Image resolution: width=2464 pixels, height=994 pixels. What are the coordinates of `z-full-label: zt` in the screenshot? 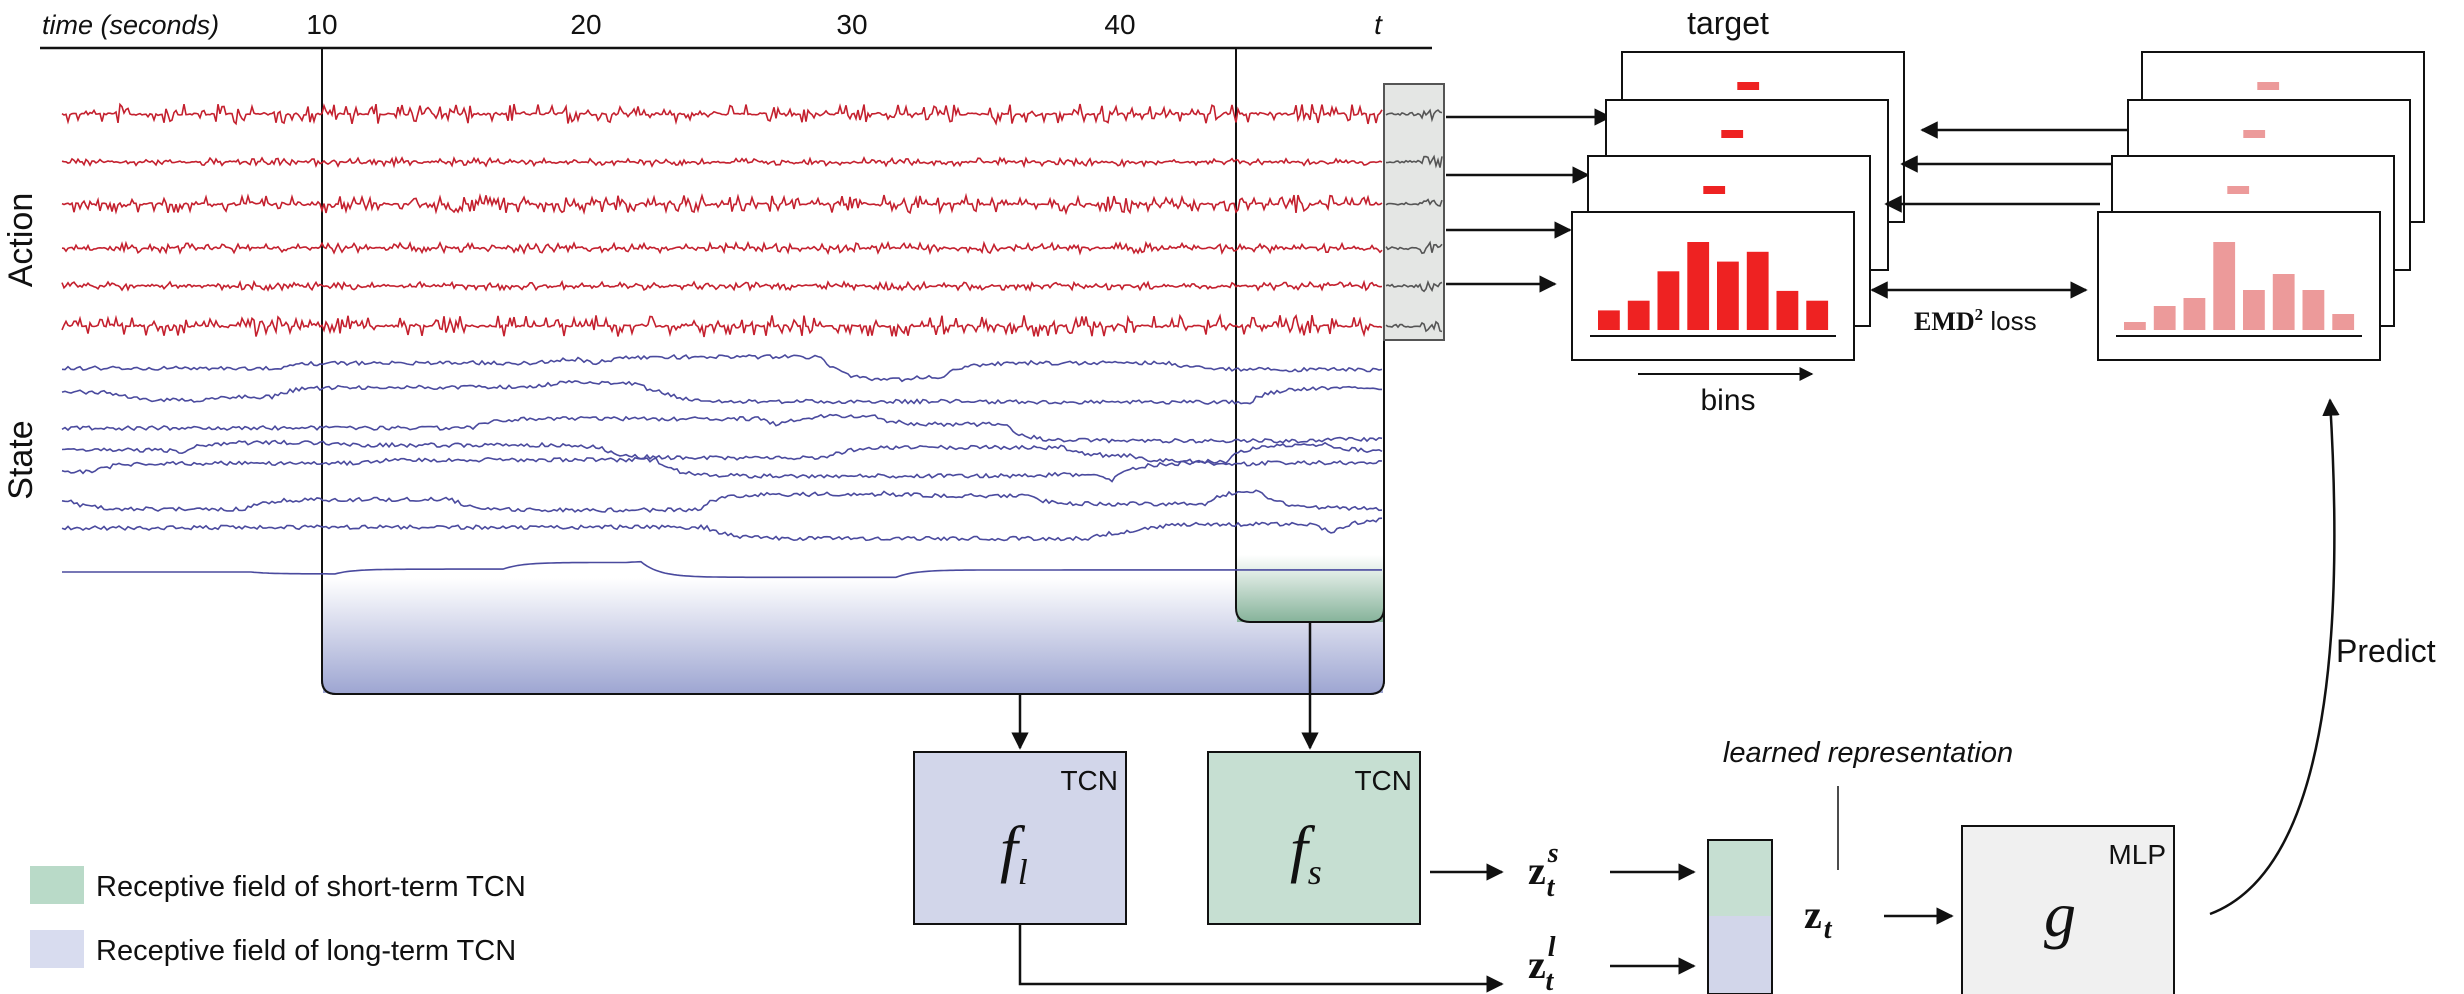 It's located at (1818, 918).